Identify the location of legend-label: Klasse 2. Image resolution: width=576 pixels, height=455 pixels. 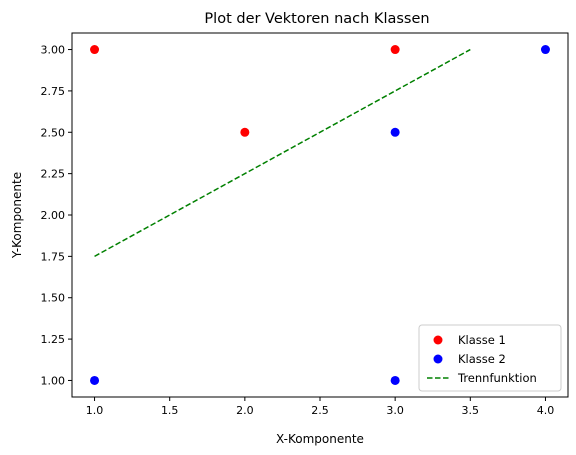
(482, 359).